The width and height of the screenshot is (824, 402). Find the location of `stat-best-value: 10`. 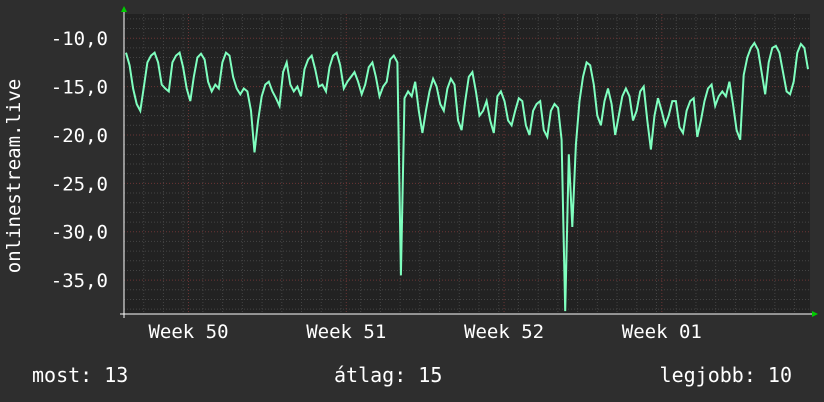

stat-best-value: 10 is located at coordinates (779, 375).